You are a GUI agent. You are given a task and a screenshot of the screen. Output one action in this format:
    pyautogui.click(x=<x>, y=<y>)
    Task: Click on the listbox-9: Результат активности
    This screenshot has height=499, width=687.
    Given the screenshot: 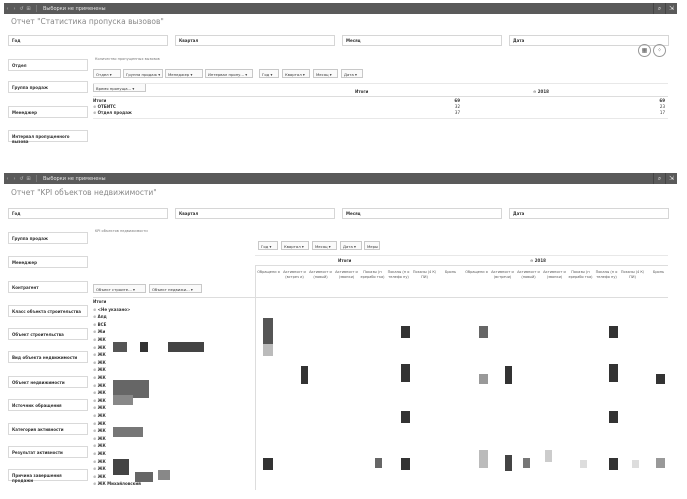 What is the action you would take?
    pyautogui.click(x=48, y=452)
    